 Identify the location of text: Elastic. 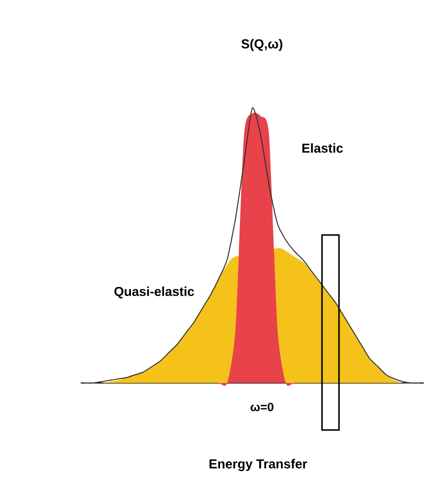
(322, 148).